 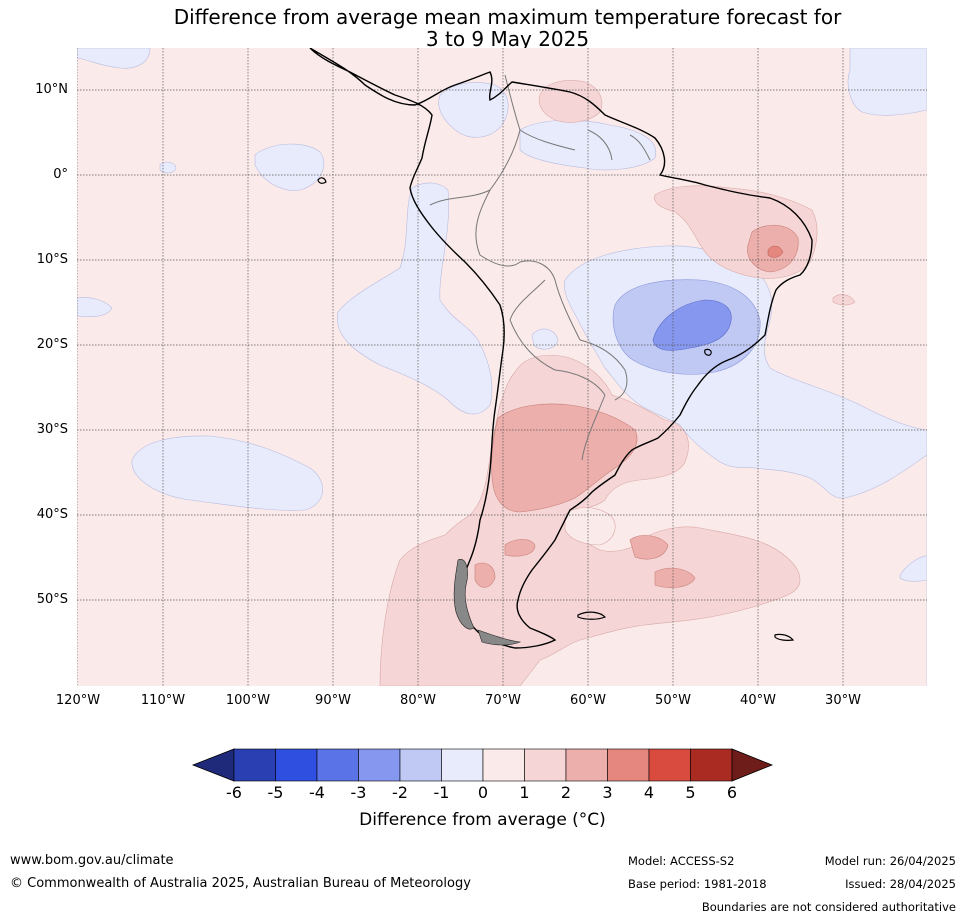 What do you see at coordinates (524, 792) in the screenshot?
I see `colorbar-tick-label: 1` at bounding box center [524, 792].